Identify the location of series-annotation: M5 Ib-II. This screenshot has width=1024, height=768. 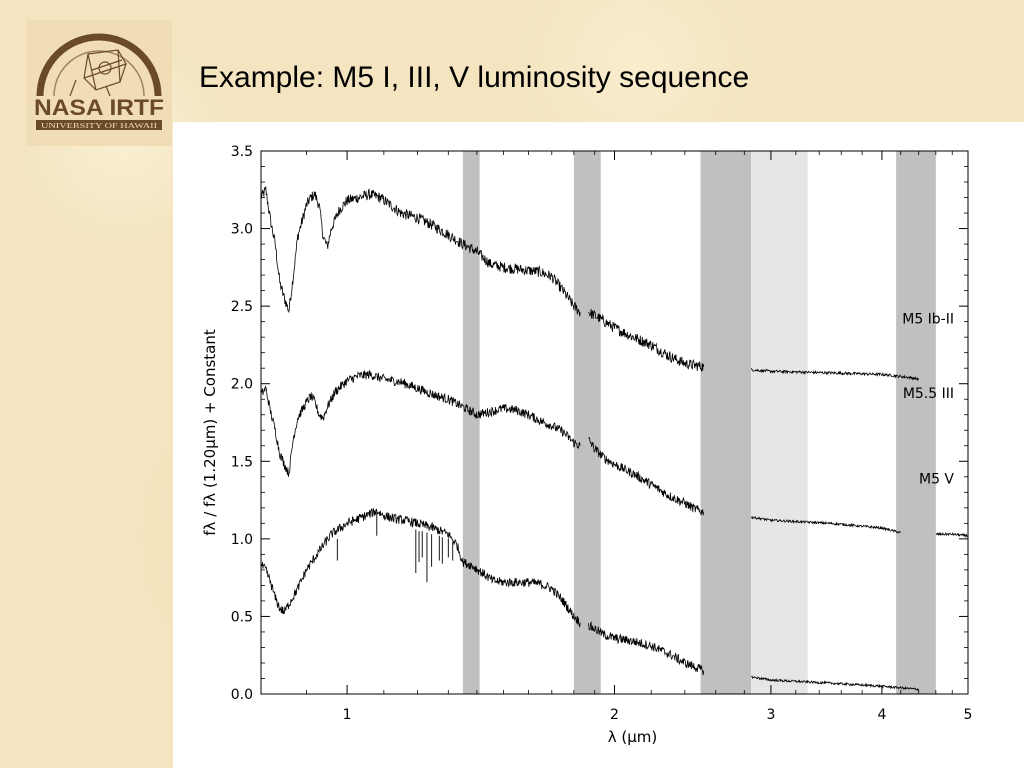
(928, 320).